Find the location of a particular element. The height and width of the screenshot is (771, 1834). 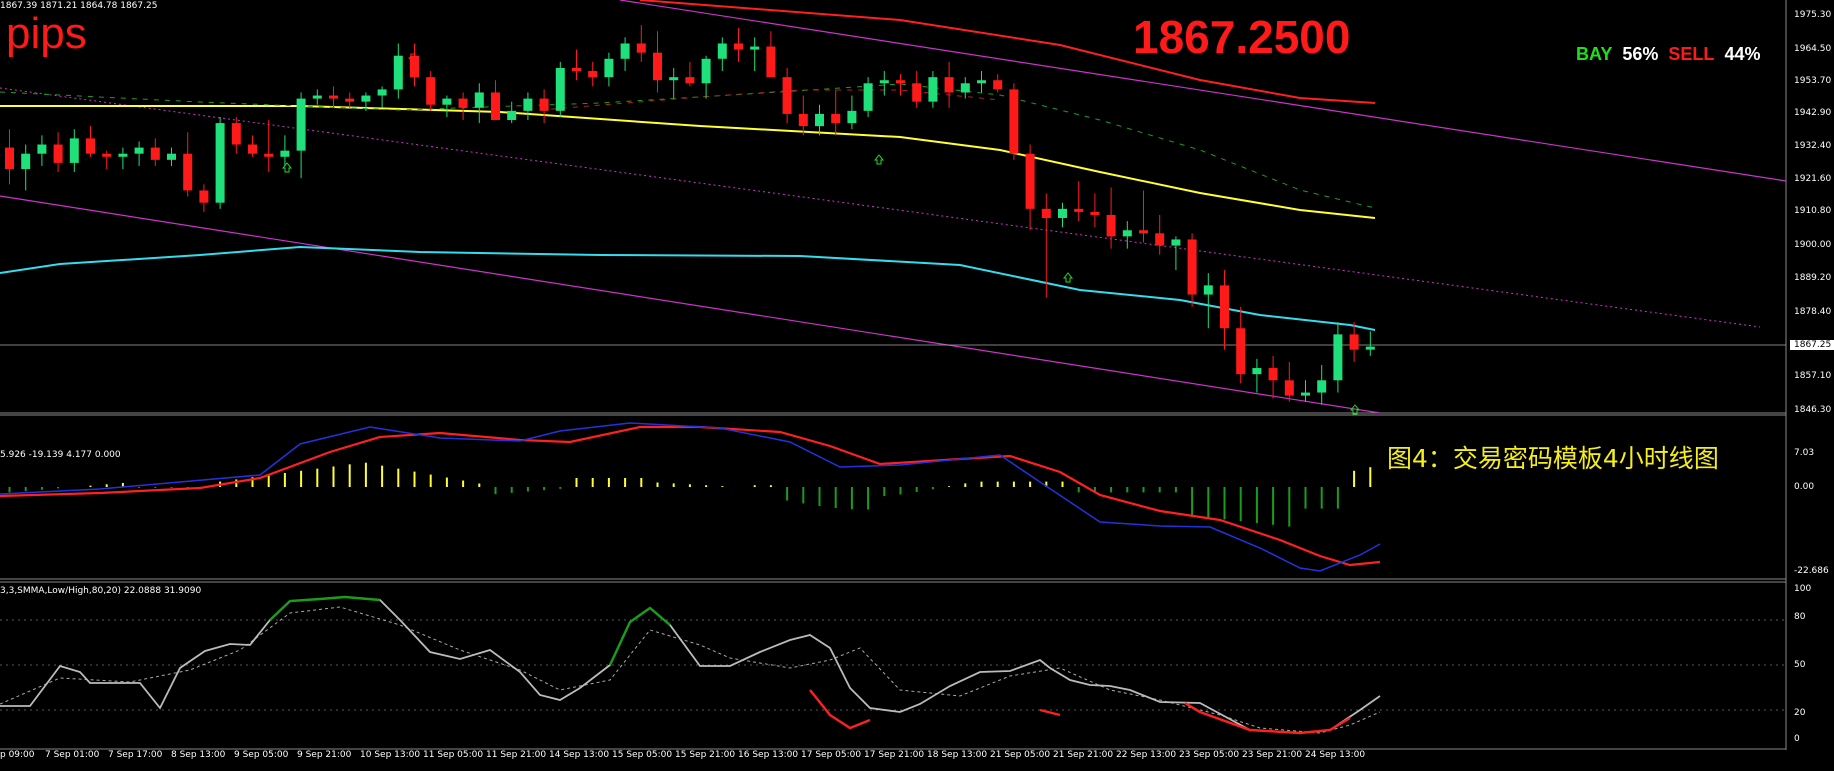

price-axis-tick: 1889.20 is located at coordinates (1813, 278).